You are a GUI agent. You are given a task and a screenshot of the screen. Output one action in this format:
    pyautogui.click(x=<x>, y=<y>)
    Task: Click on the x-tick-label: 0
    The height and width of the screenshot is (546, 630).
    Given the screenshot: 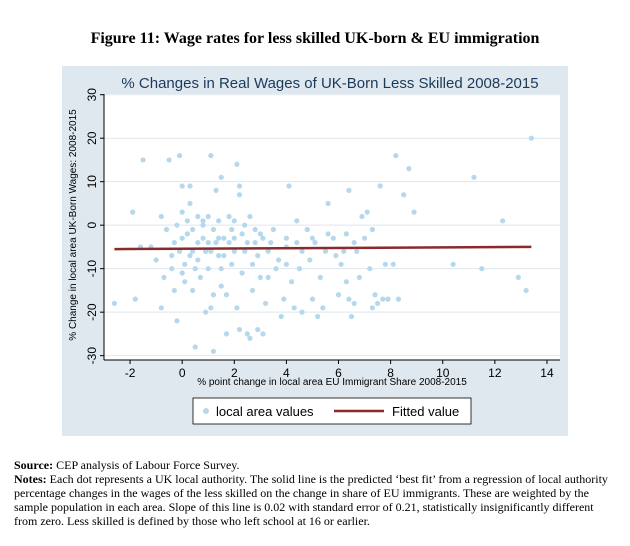 What is the action you would take?
    pyautogui.click(x=182, y=373)
    